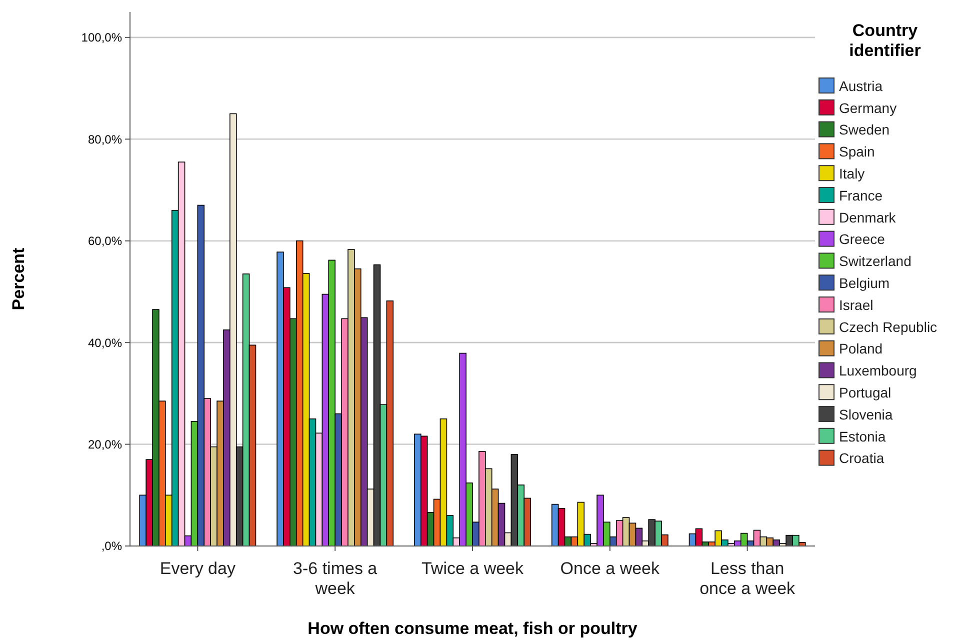  I want to click on legend-label: Greece, so click(862, 239).